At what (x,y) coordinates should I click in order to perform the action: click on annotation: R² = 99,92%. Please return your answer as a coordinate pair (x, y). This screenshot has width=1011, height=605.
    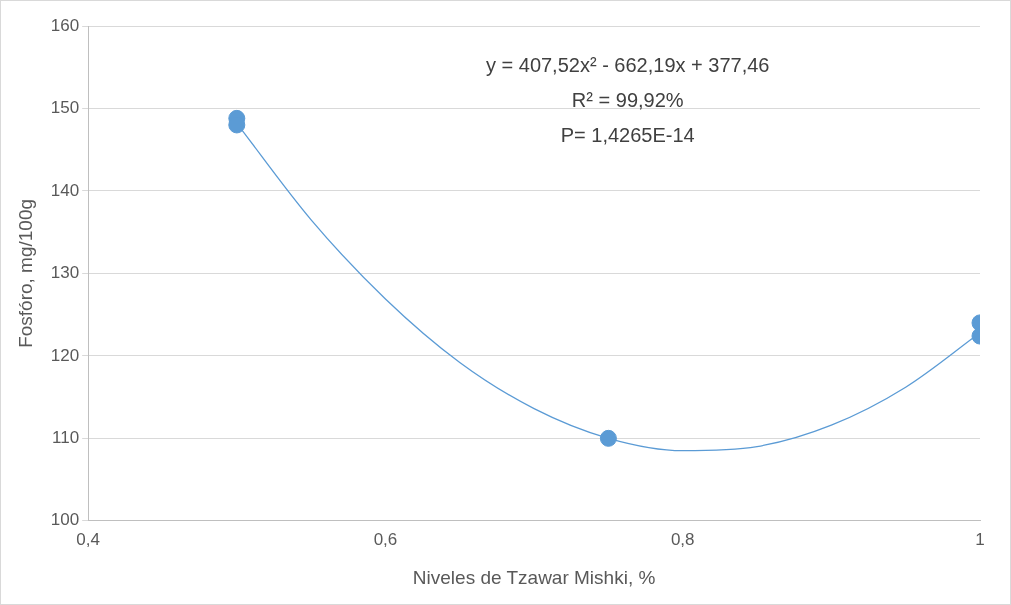
    Looking at the image, I should click on (627, 99).